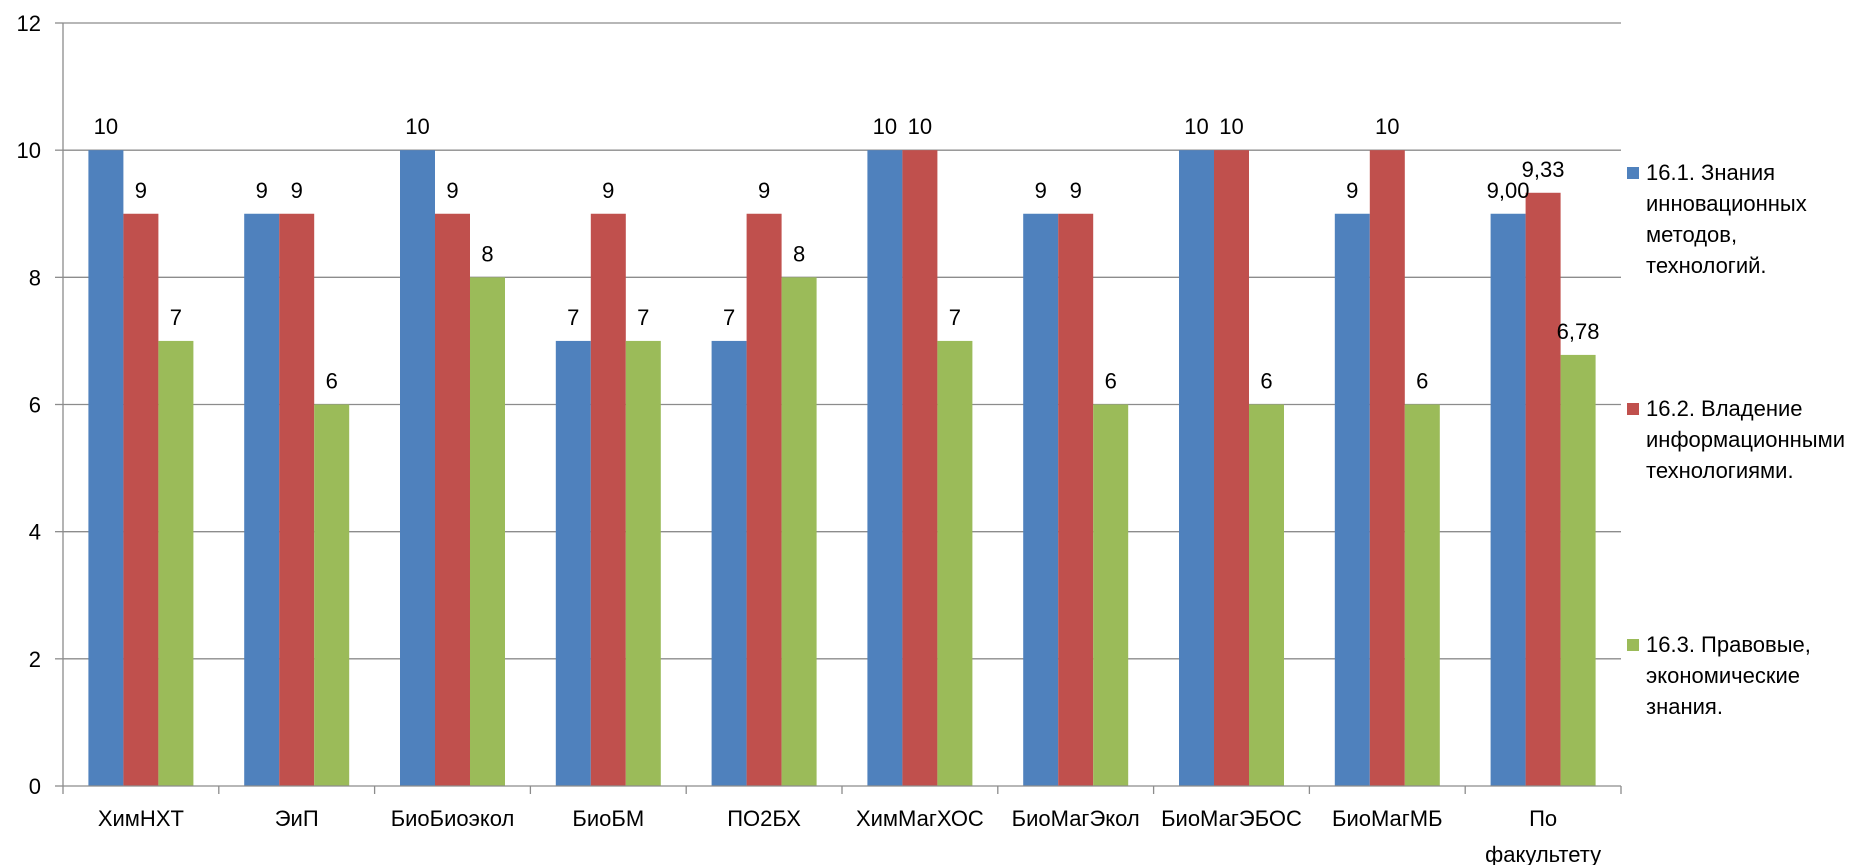  I want to click on legend-label: 16.1. Знания, so click(1710, 172).